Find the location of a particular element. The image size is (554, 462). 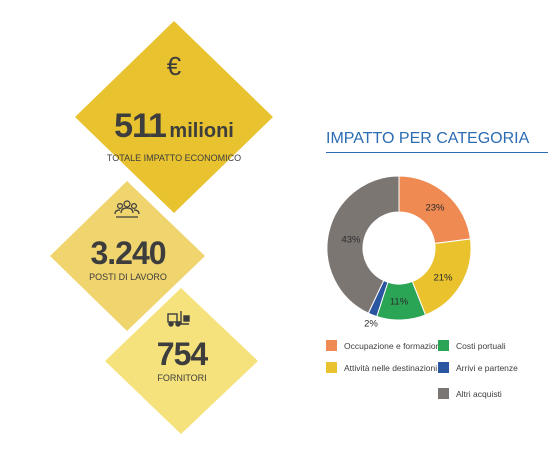

economic-value: 511 is located at coordinates (140, 126).